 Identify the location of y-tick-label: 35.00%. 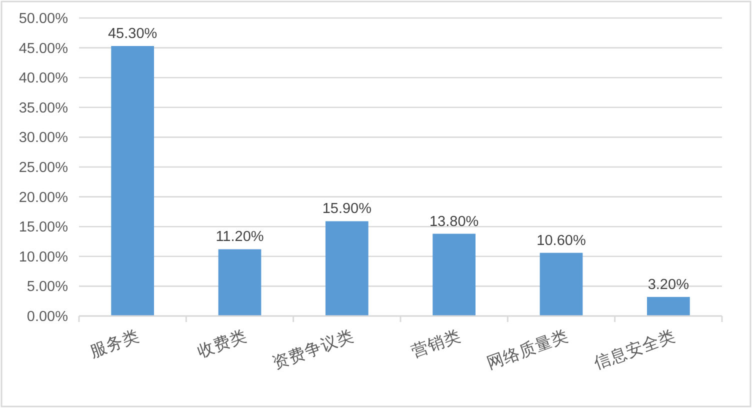
(43, 108).